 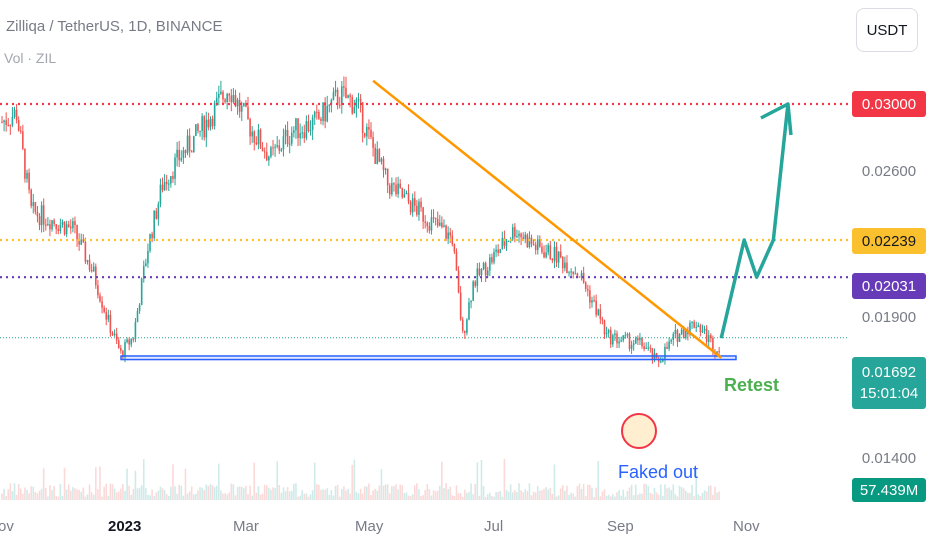 I want to click on currency-button: USDT, so click(x=887, y=30).